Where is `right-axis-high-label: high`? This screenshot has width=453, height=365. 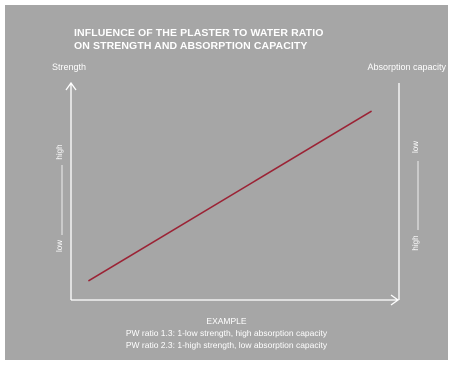
right-axis-high-label: high is located at coordinates (415, 242).